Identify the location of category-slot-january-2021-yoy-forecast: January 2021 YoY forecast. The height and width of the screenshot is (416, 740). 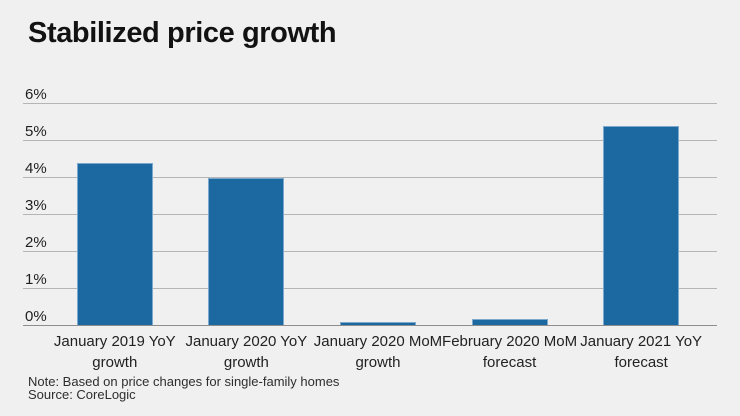
(641, 237).